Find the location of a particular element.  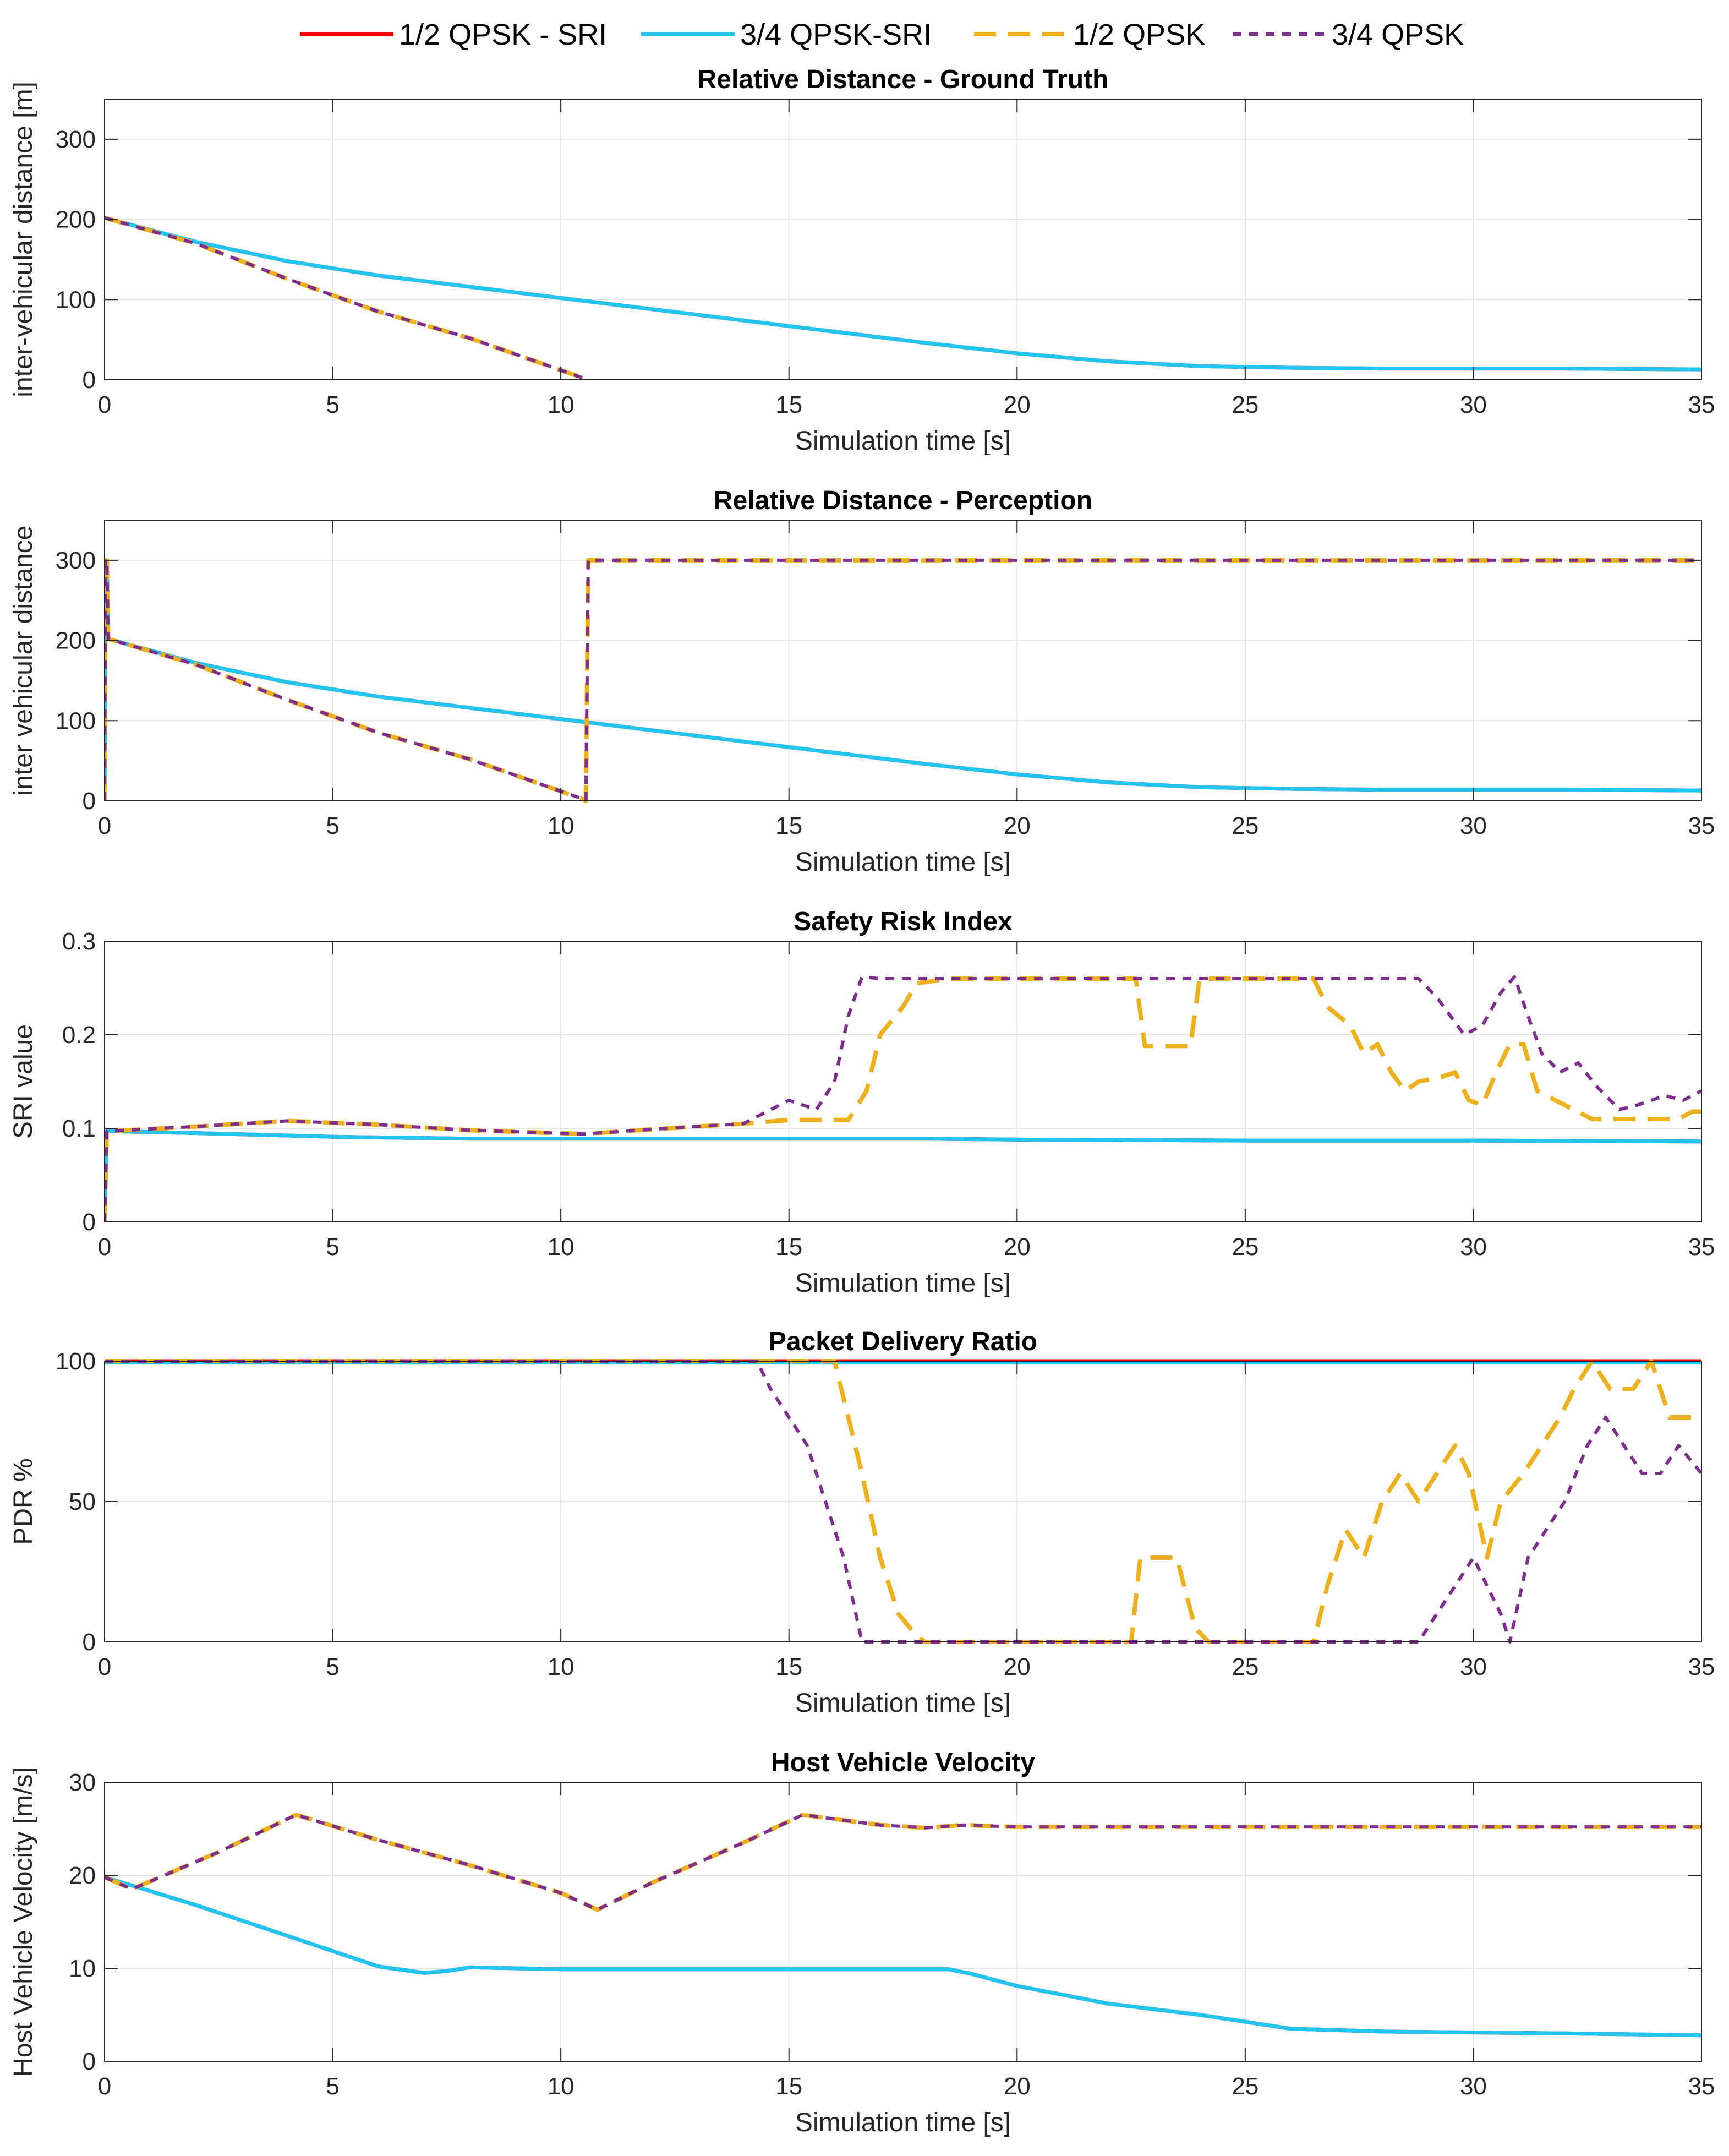

legend-label-2: 1/2 QPSK is located at coordinates (1139, 34).